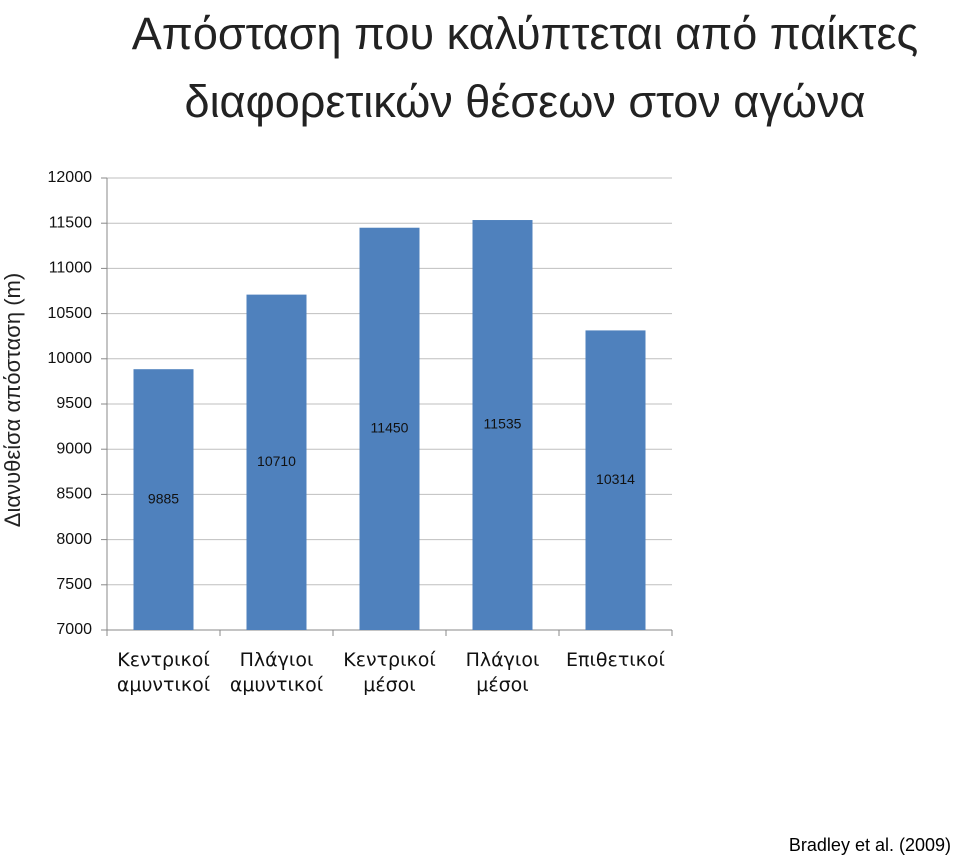  What do you see at coordinates (74, 448) in the screenshot?
I see `y-tick-label: 9000` at bounding box center [74, 448].